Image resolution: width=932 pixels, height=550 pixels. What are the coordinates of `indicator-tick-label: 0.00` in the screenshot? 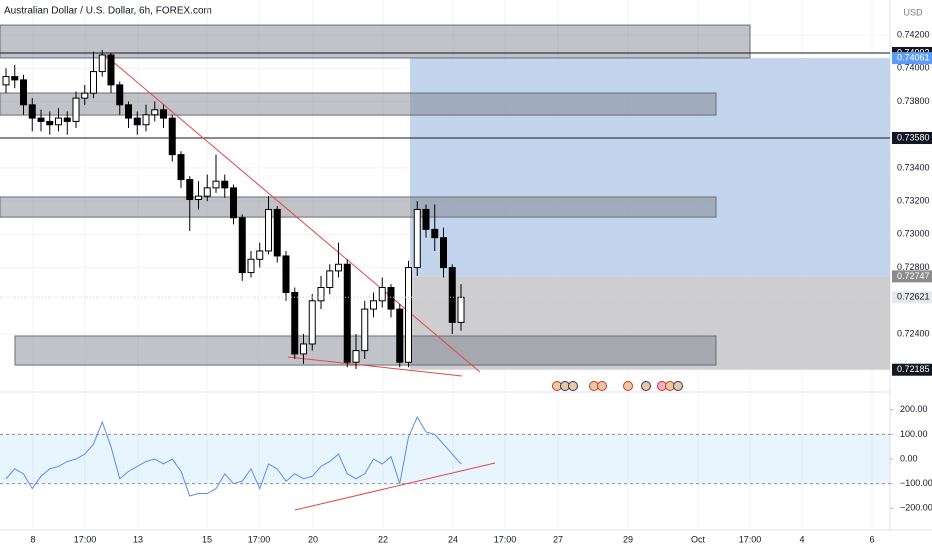 It's located at (909, 458).